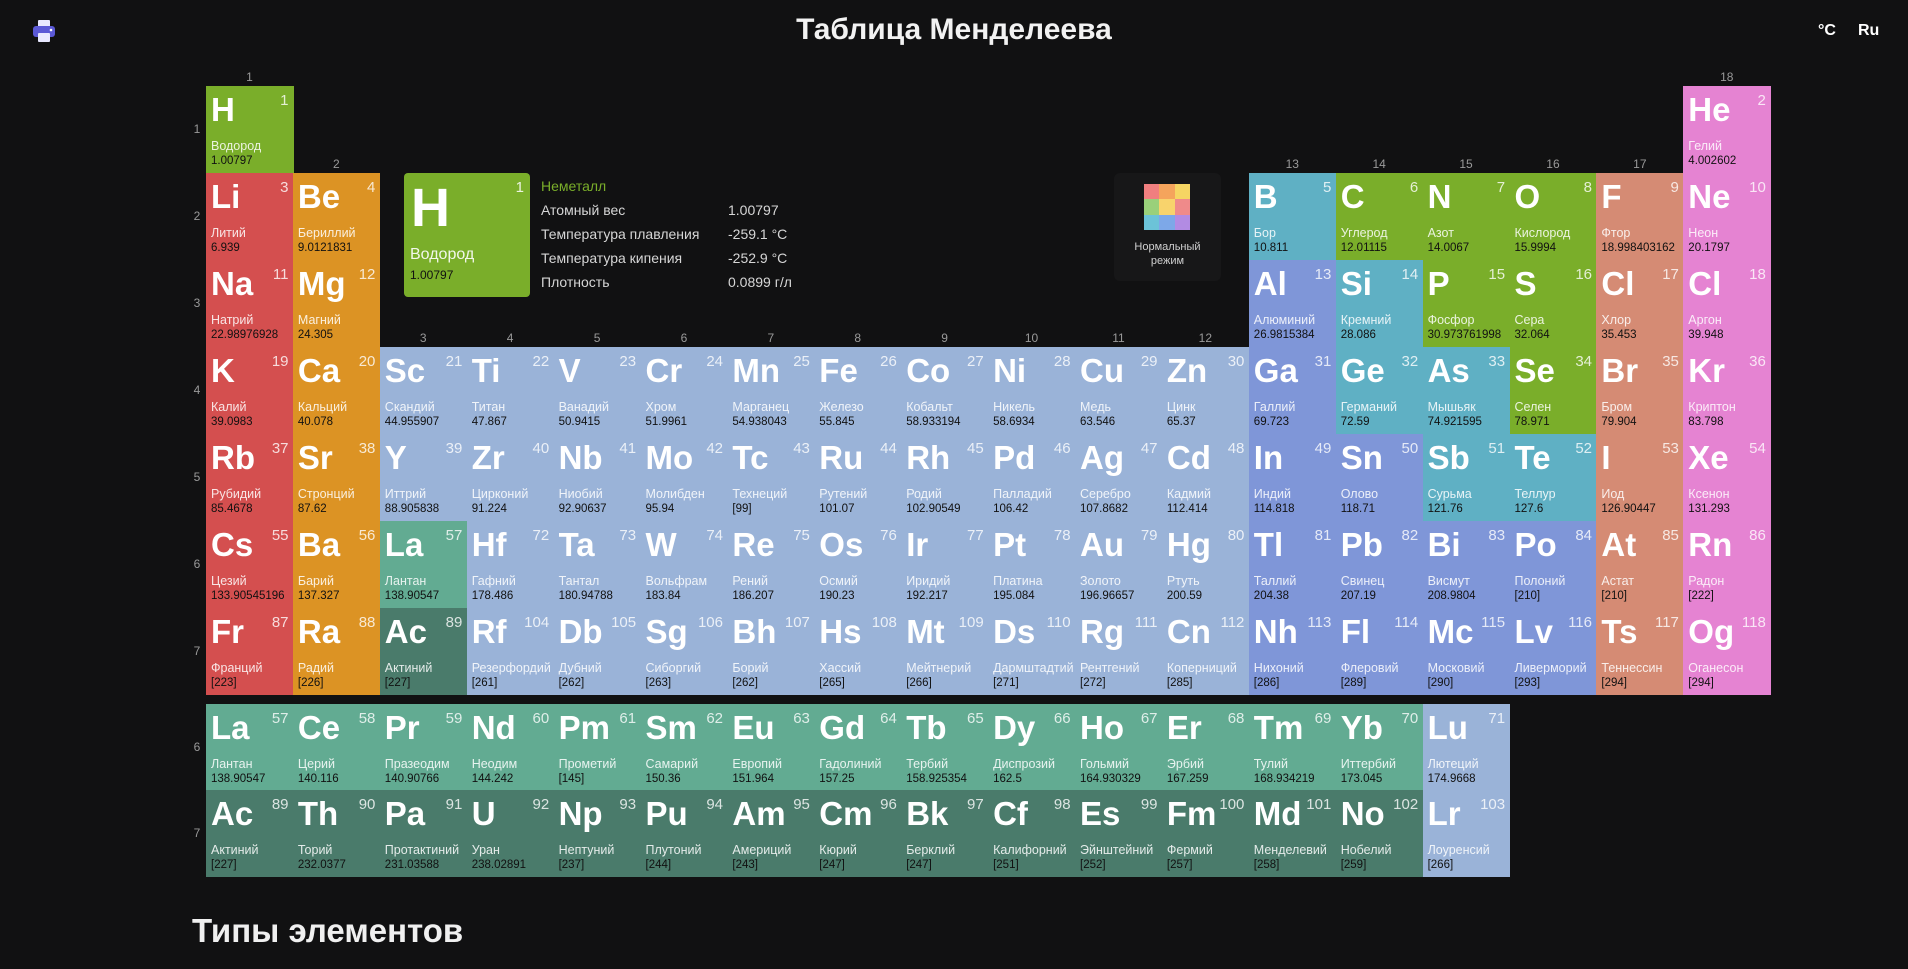 This screenshot has width=1908, height=969. What do you see at coordinates (423, 390) in the screenshot?
I see `element-cell: Sc 21 Скандий 44.955907` at bounding box center [423, 390].